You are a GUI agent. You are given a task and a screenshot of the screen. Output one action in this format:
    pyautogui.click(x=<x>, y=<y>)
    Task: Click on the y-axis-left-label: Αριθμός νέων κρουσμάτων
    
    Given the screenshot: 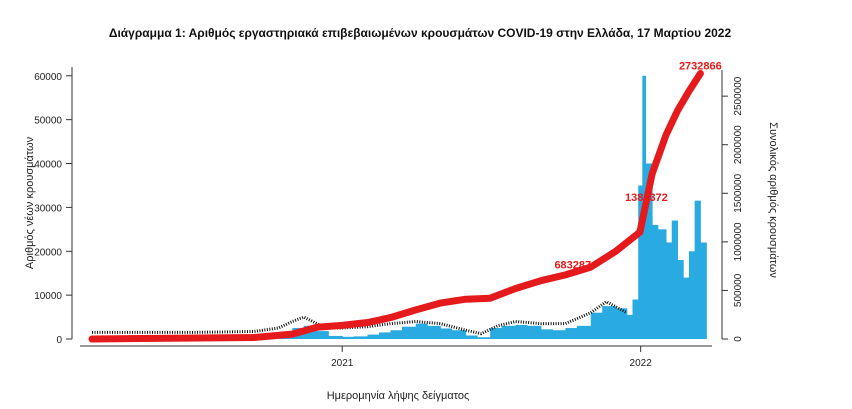 What is the action you would take?
    pyautogui.click(x=30, y=202)
    